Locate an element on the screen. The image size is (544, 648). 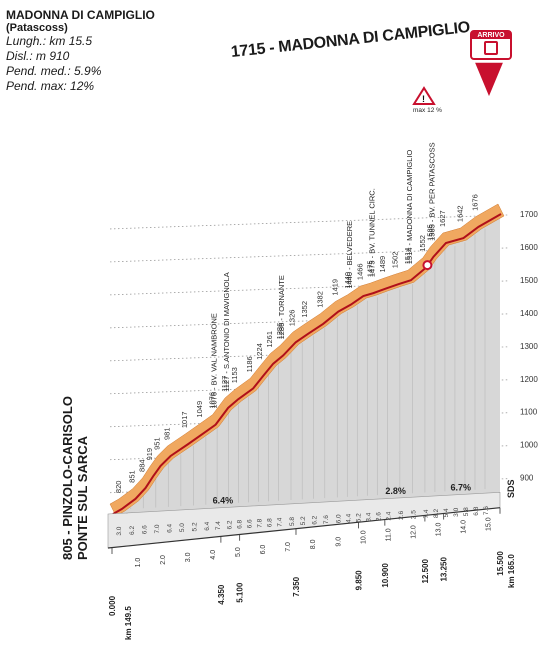
km-marker-label: 0.000 is located at coordinates (112, 605).